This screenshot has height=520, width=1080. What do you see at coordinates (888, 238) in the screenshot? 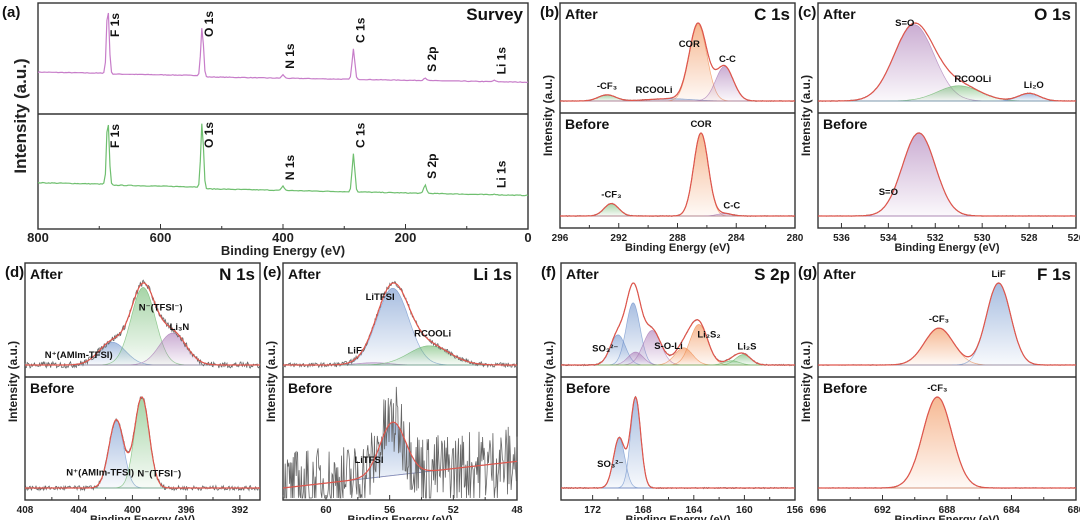
I see `x-tick-label: 534` at bounding box center [888, 238].